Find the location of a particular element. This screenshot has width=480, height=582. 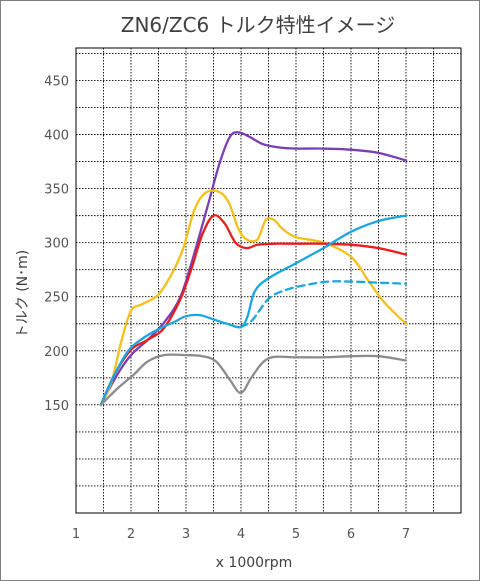

y-axis-label: トルク (N･m) is located at coordinates (23, 294).